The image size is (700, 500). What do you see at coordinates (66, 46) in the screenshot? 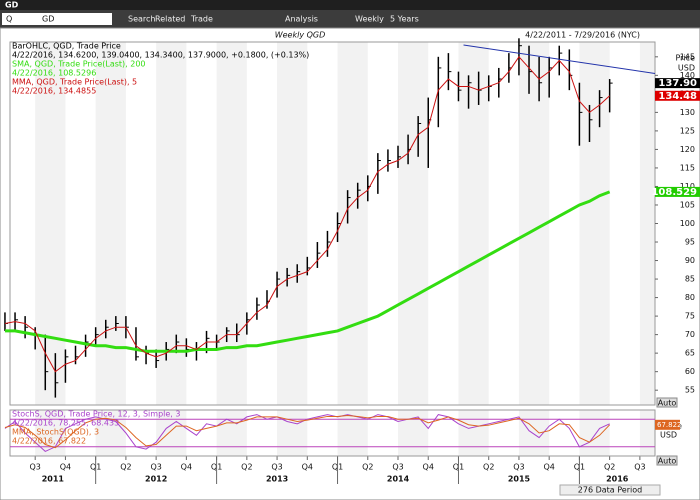
I see `legend-text: BarOHLC, QGD, Trade Price` at bounding box center [66, 46].